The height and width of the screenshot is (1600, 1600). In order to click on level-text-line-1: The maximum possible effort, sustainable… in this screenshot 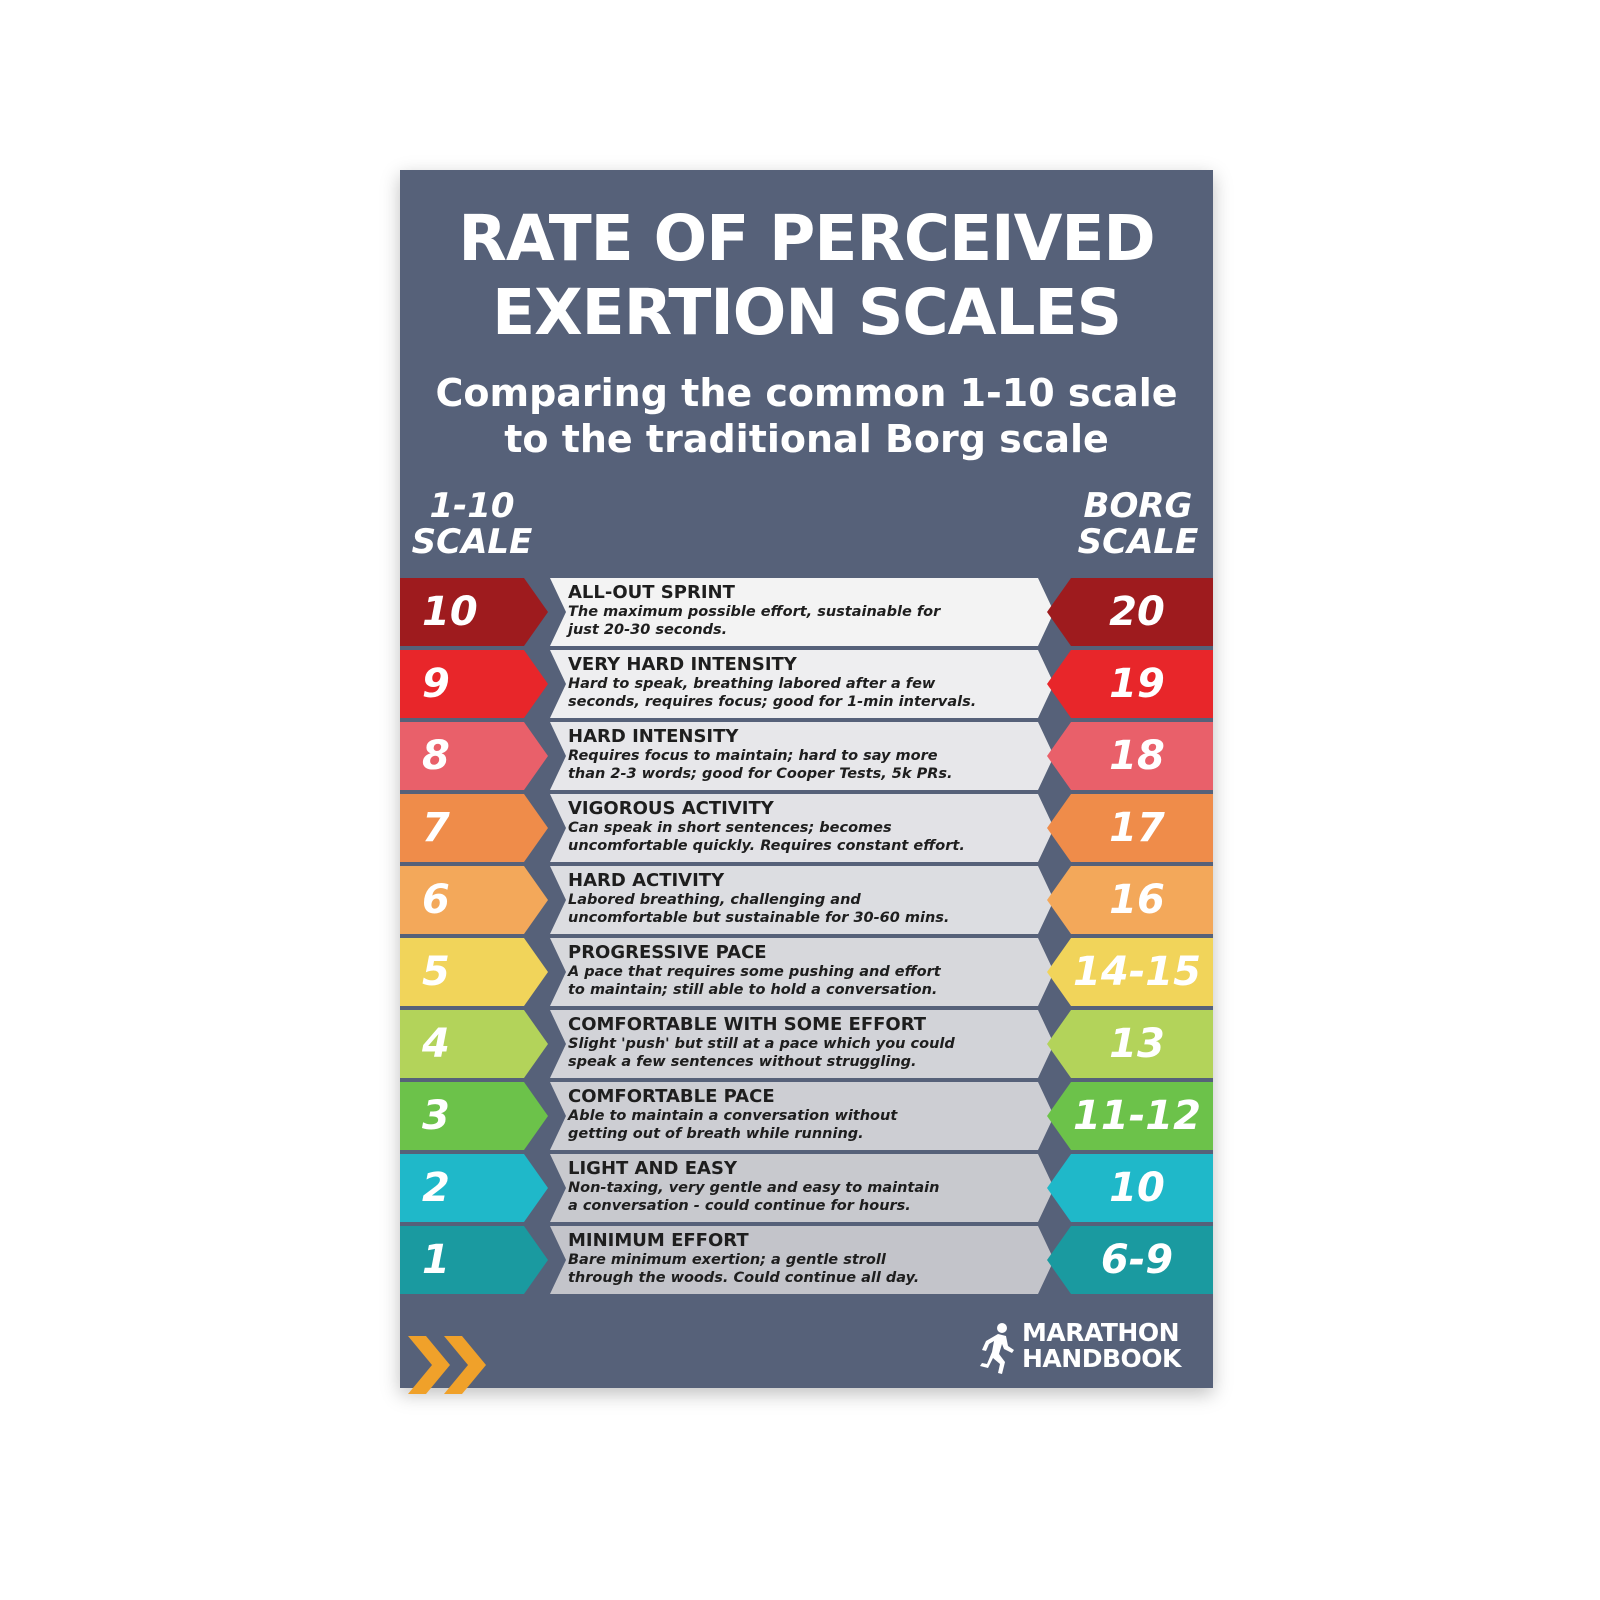, I will do `click(754, 612)`.